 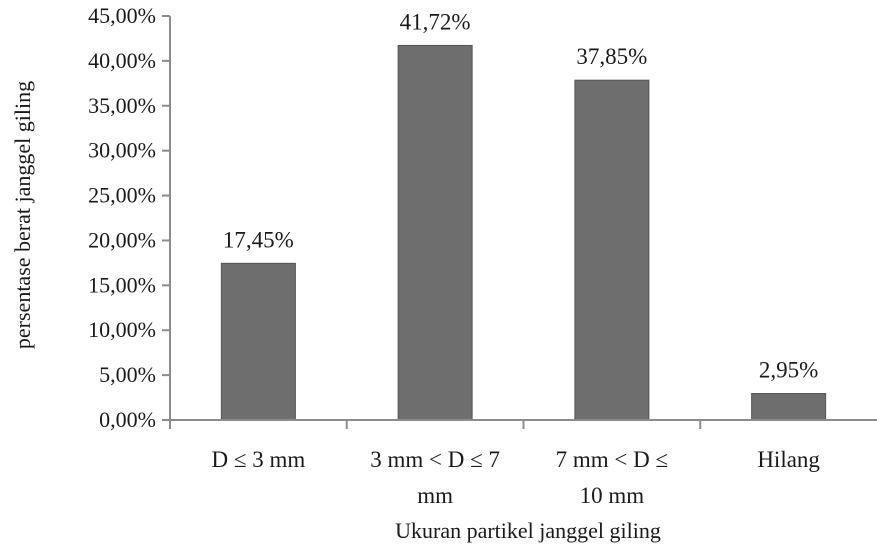 I want to click on y-tick-label: 15,00%, so click(x=122, y=284).